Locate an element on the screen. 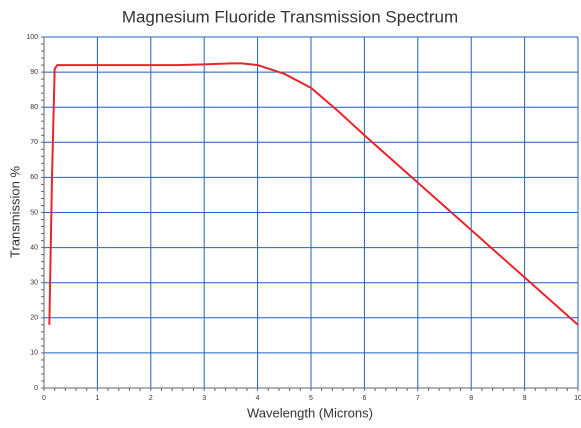 The height and width of the screenshot is (428, 581). y-tick-label: 50 is located at coordinates (34, 212).